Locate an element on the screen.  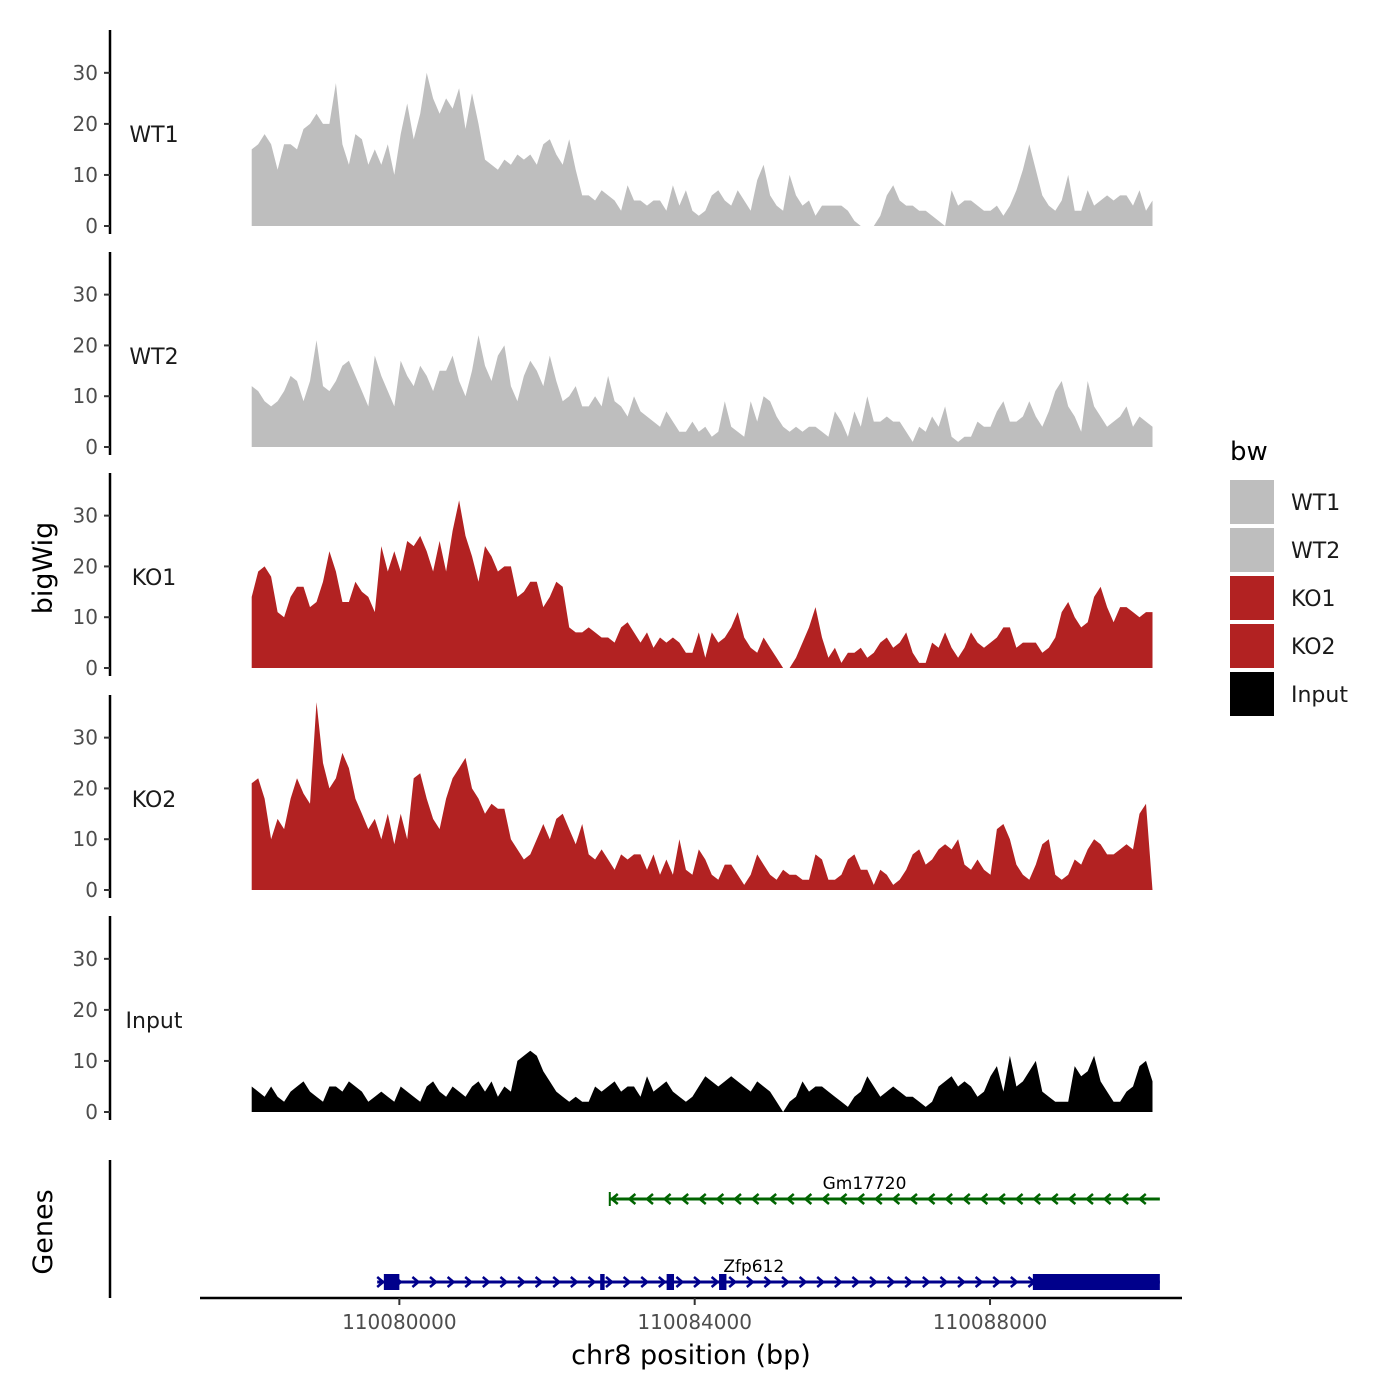
legend-key-wt1 is located at coordinates (1252, 502).